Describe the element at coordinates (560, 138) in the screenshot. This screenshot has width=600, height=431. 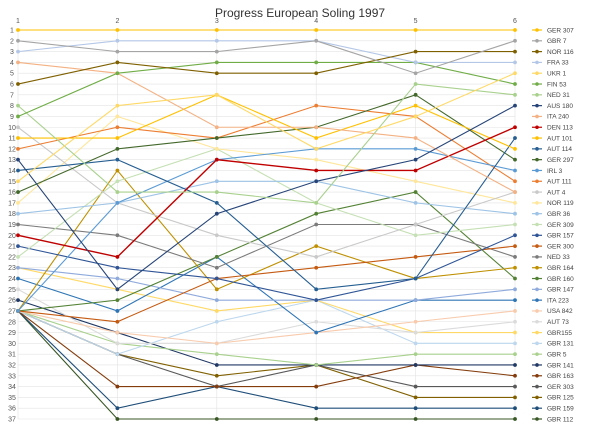
I see `legend-label: AUT 101` at that location.